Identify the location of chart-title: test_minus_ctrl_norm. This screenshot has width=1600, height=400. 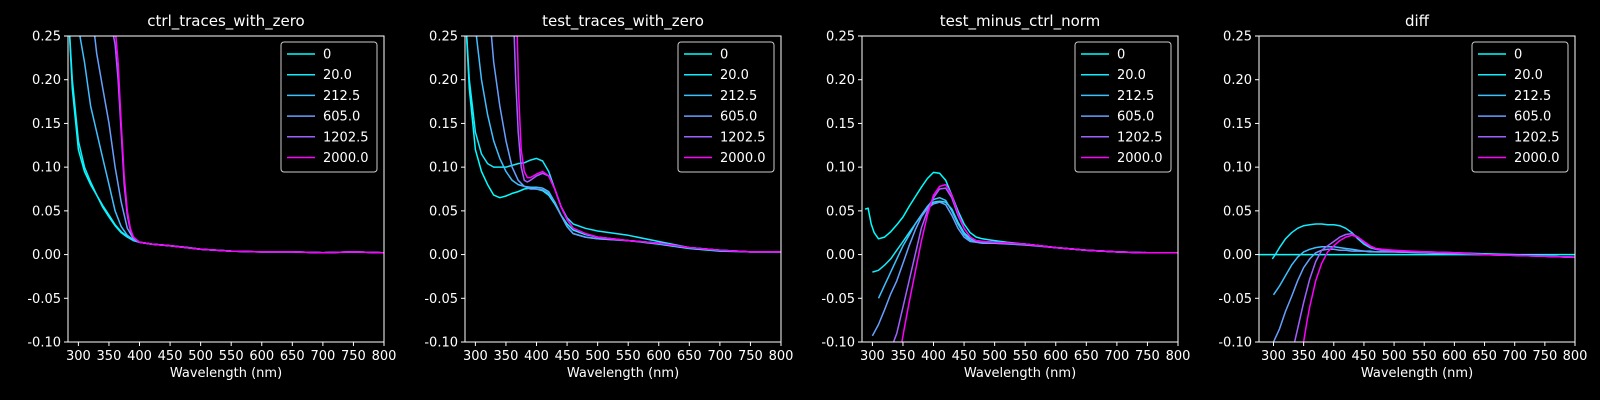
(1020, 21).